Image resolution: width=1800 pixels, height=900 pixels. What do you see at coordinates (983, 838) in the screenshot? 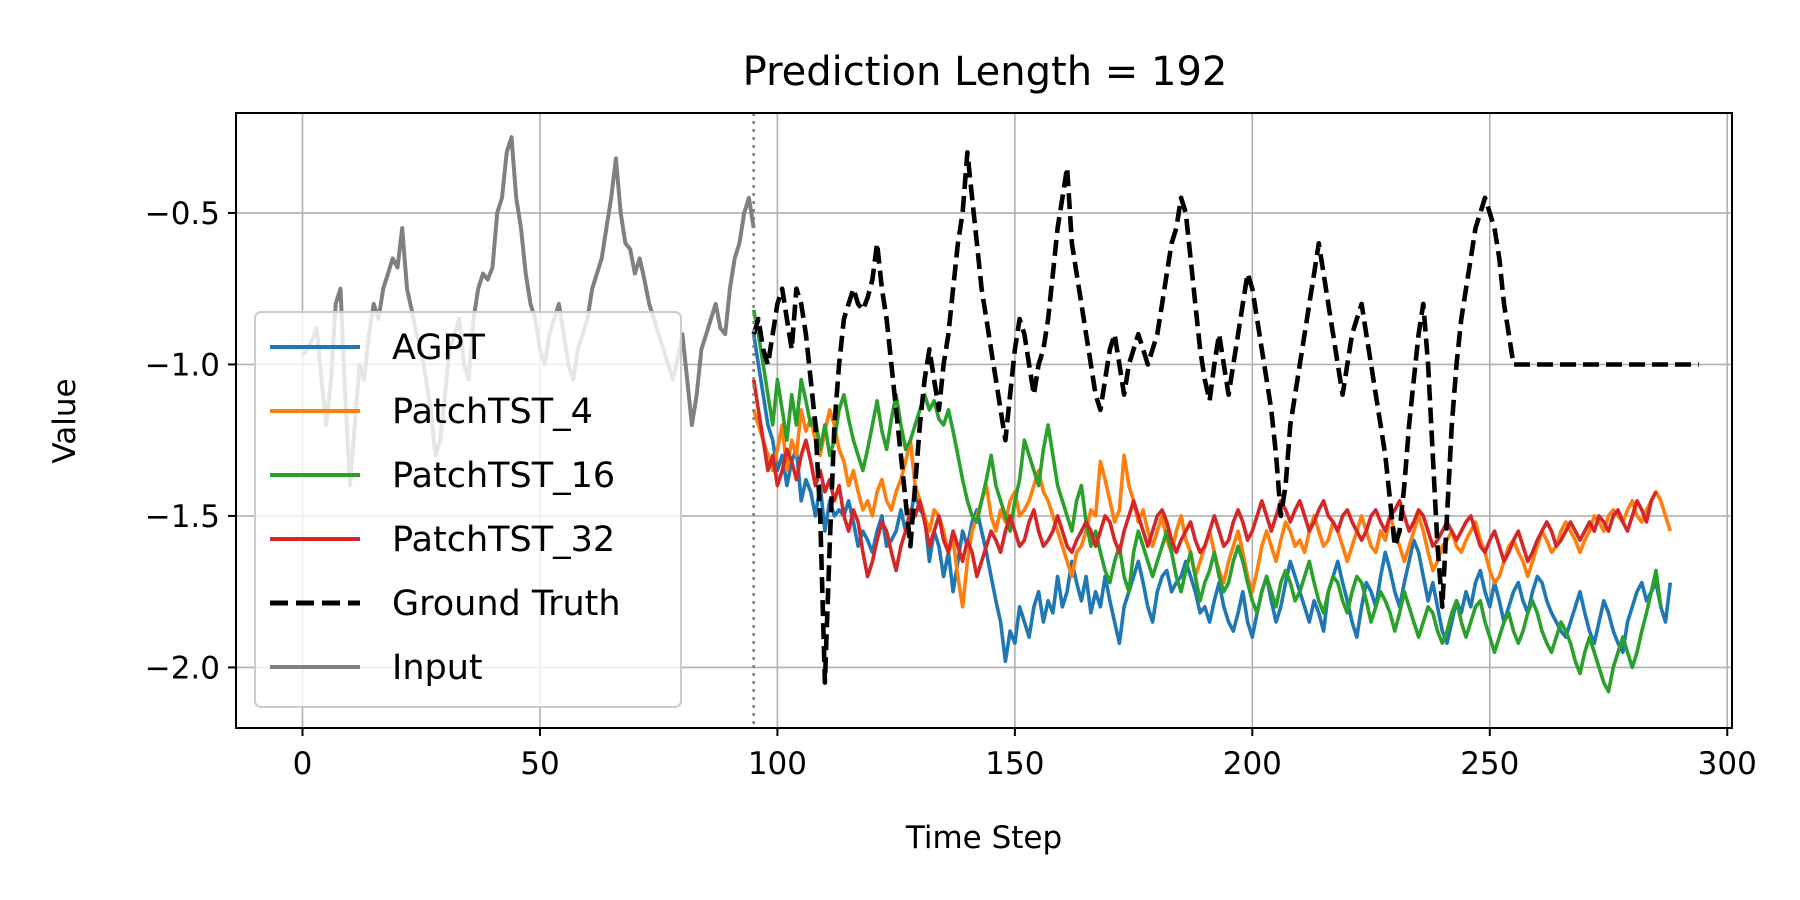
I see `x-axis-label: Time Step` at bounding box center [983, 838].